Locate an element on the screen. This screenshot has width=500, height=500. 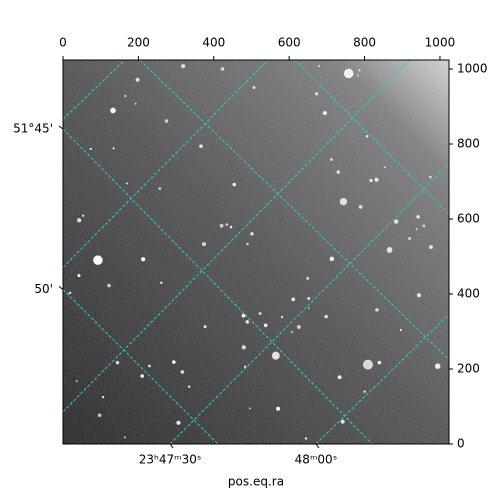
y-tick-label: 1000 is located at coordinates (472, 69).